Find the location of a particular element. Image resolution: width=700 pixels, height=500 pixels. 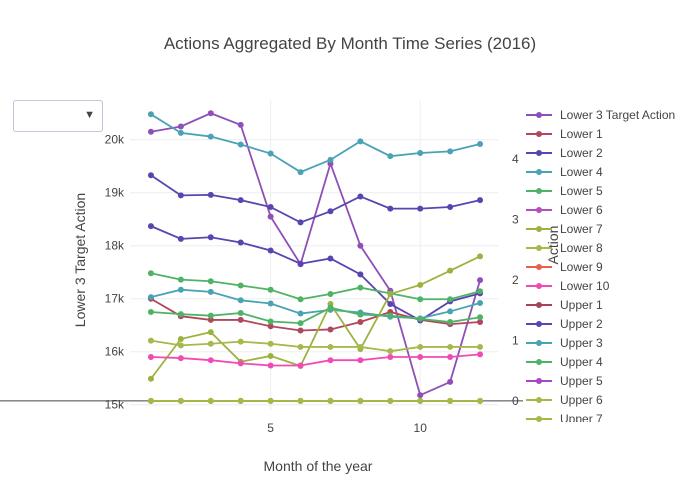

y-tick-label: 16k is located at coordinates (115, 352).